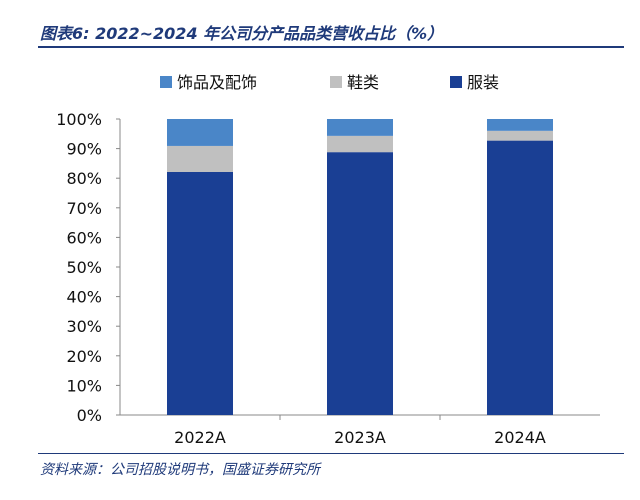 The height and width of the screenshot is (500, 640). What do you see at coordinates (520, 437) in the screenshot?
I see `x-tick-label: 2024A` at bounding box center [520, 437].